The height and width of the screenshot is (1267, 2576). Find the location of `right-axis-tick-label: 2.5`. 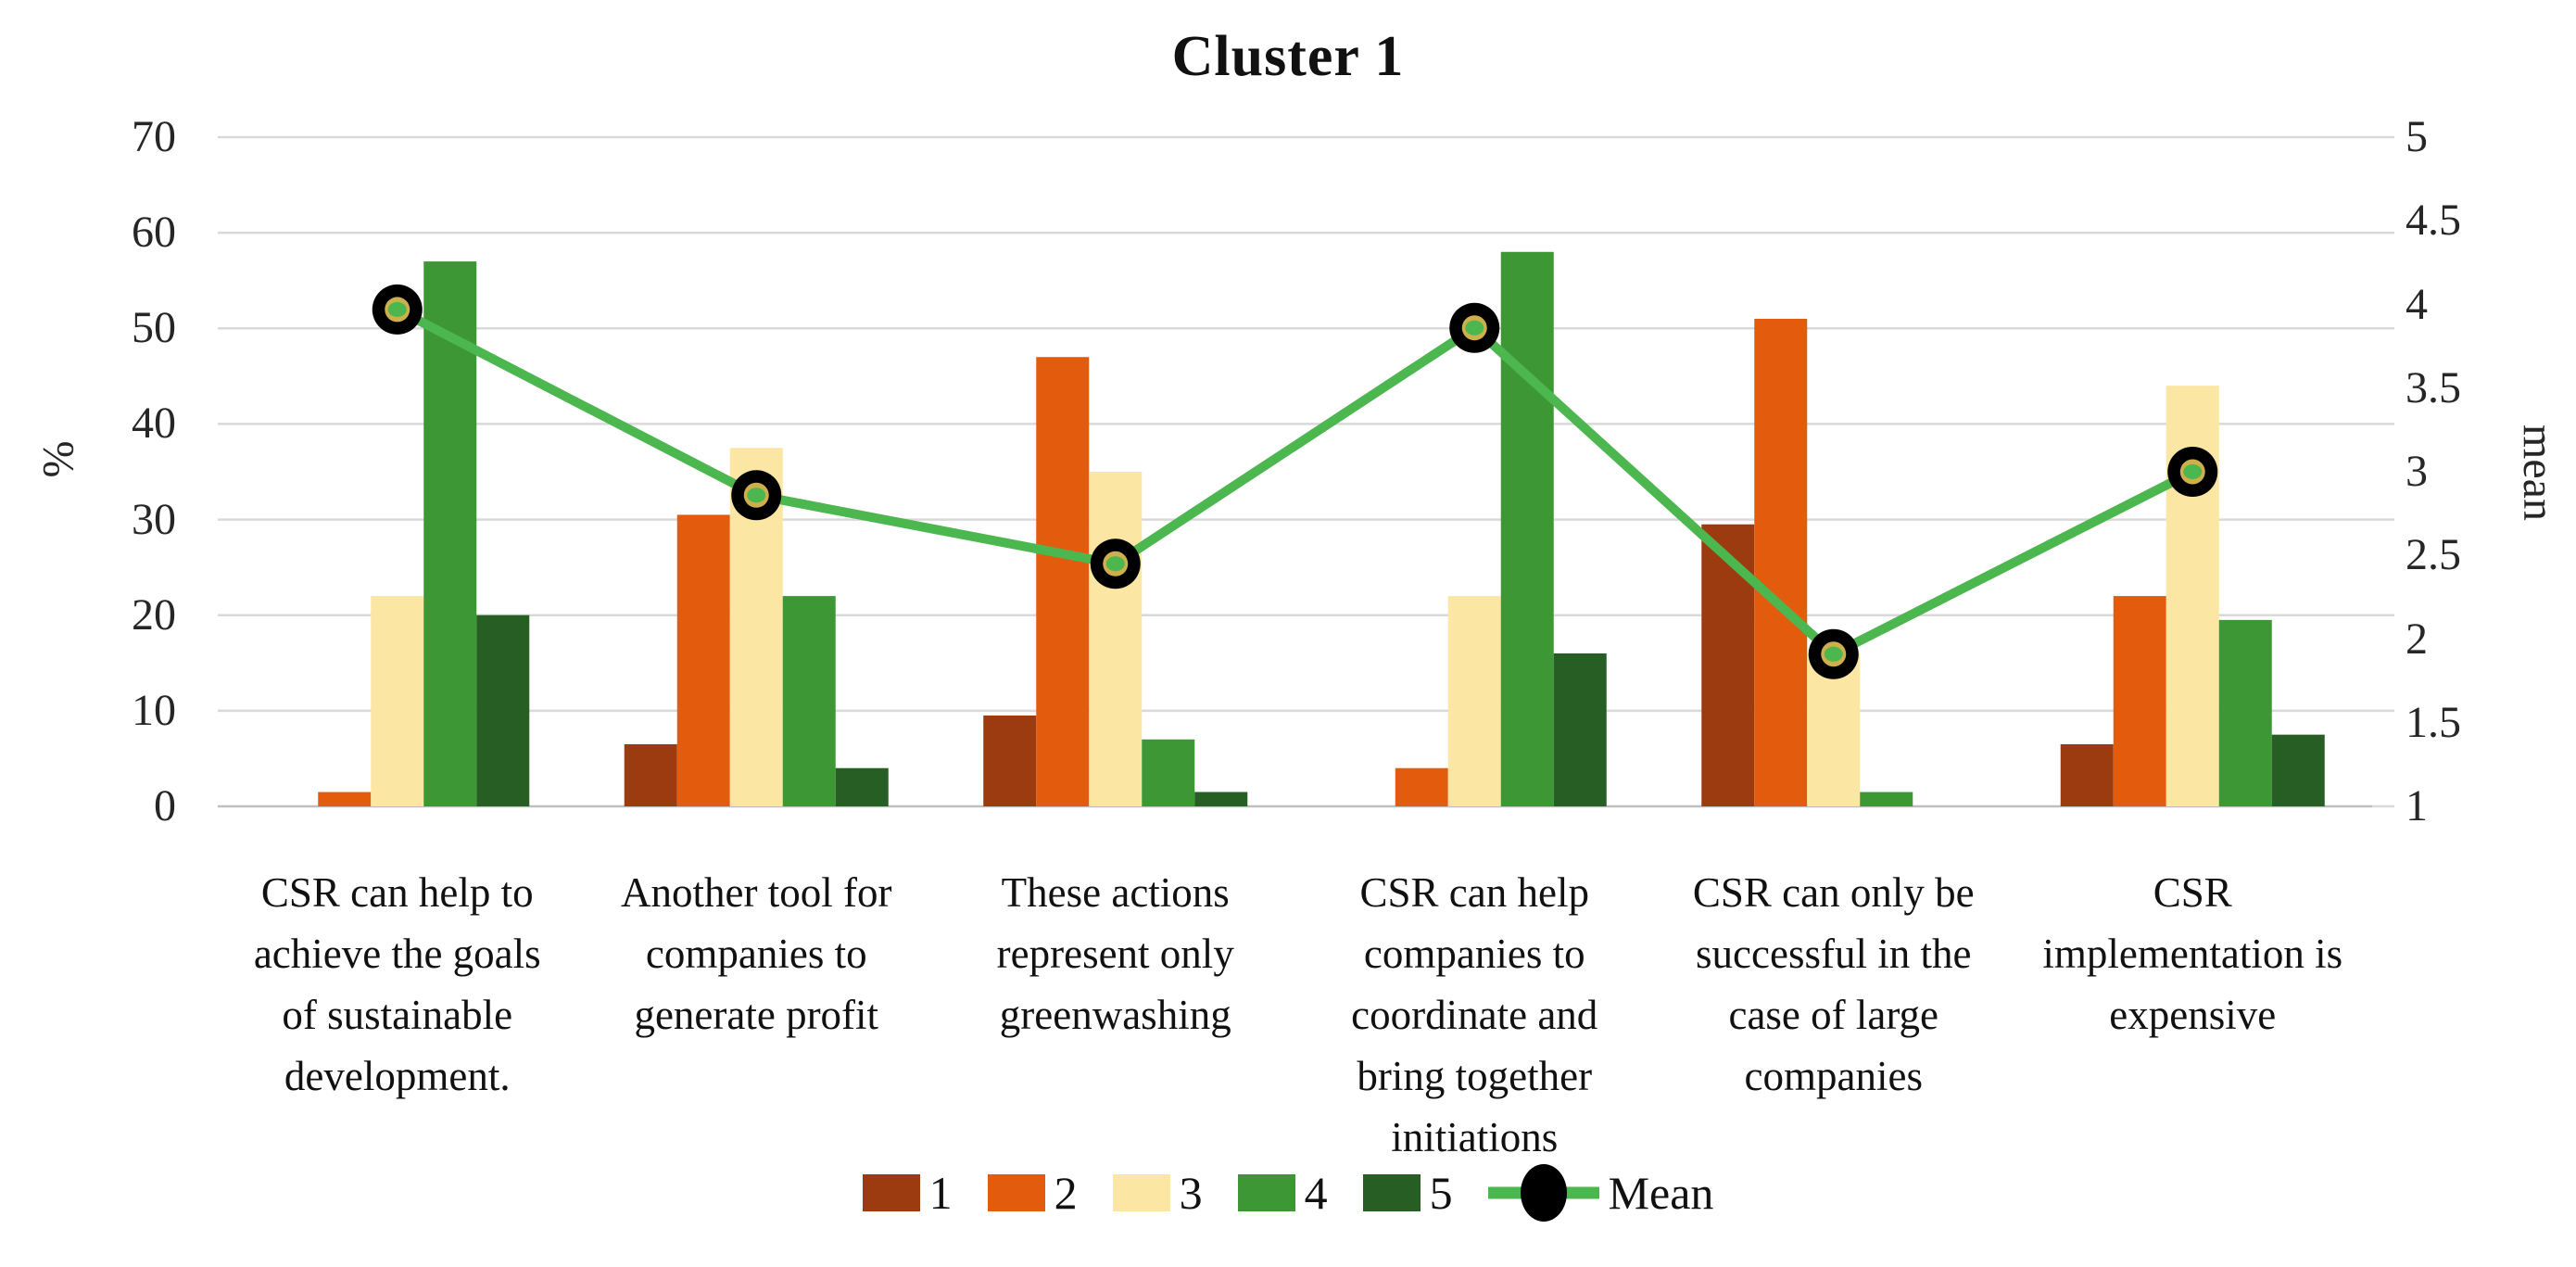

right-axis-tick-label: 2.5 is located at coordinates (2433, 555).